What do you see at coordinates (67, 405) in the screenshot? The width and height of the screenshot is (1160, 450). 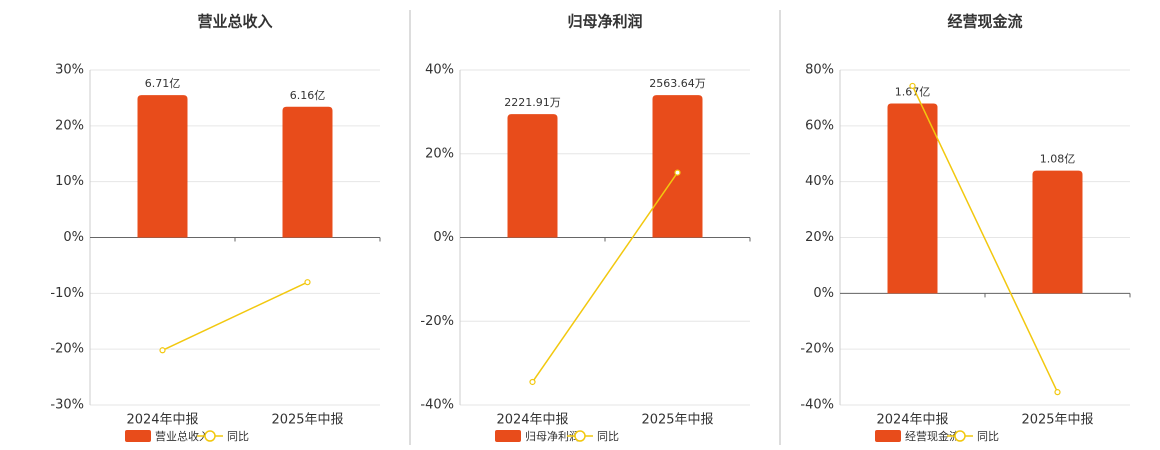 I see `y-tick-label: -30%` at bounding box center [67, 405].